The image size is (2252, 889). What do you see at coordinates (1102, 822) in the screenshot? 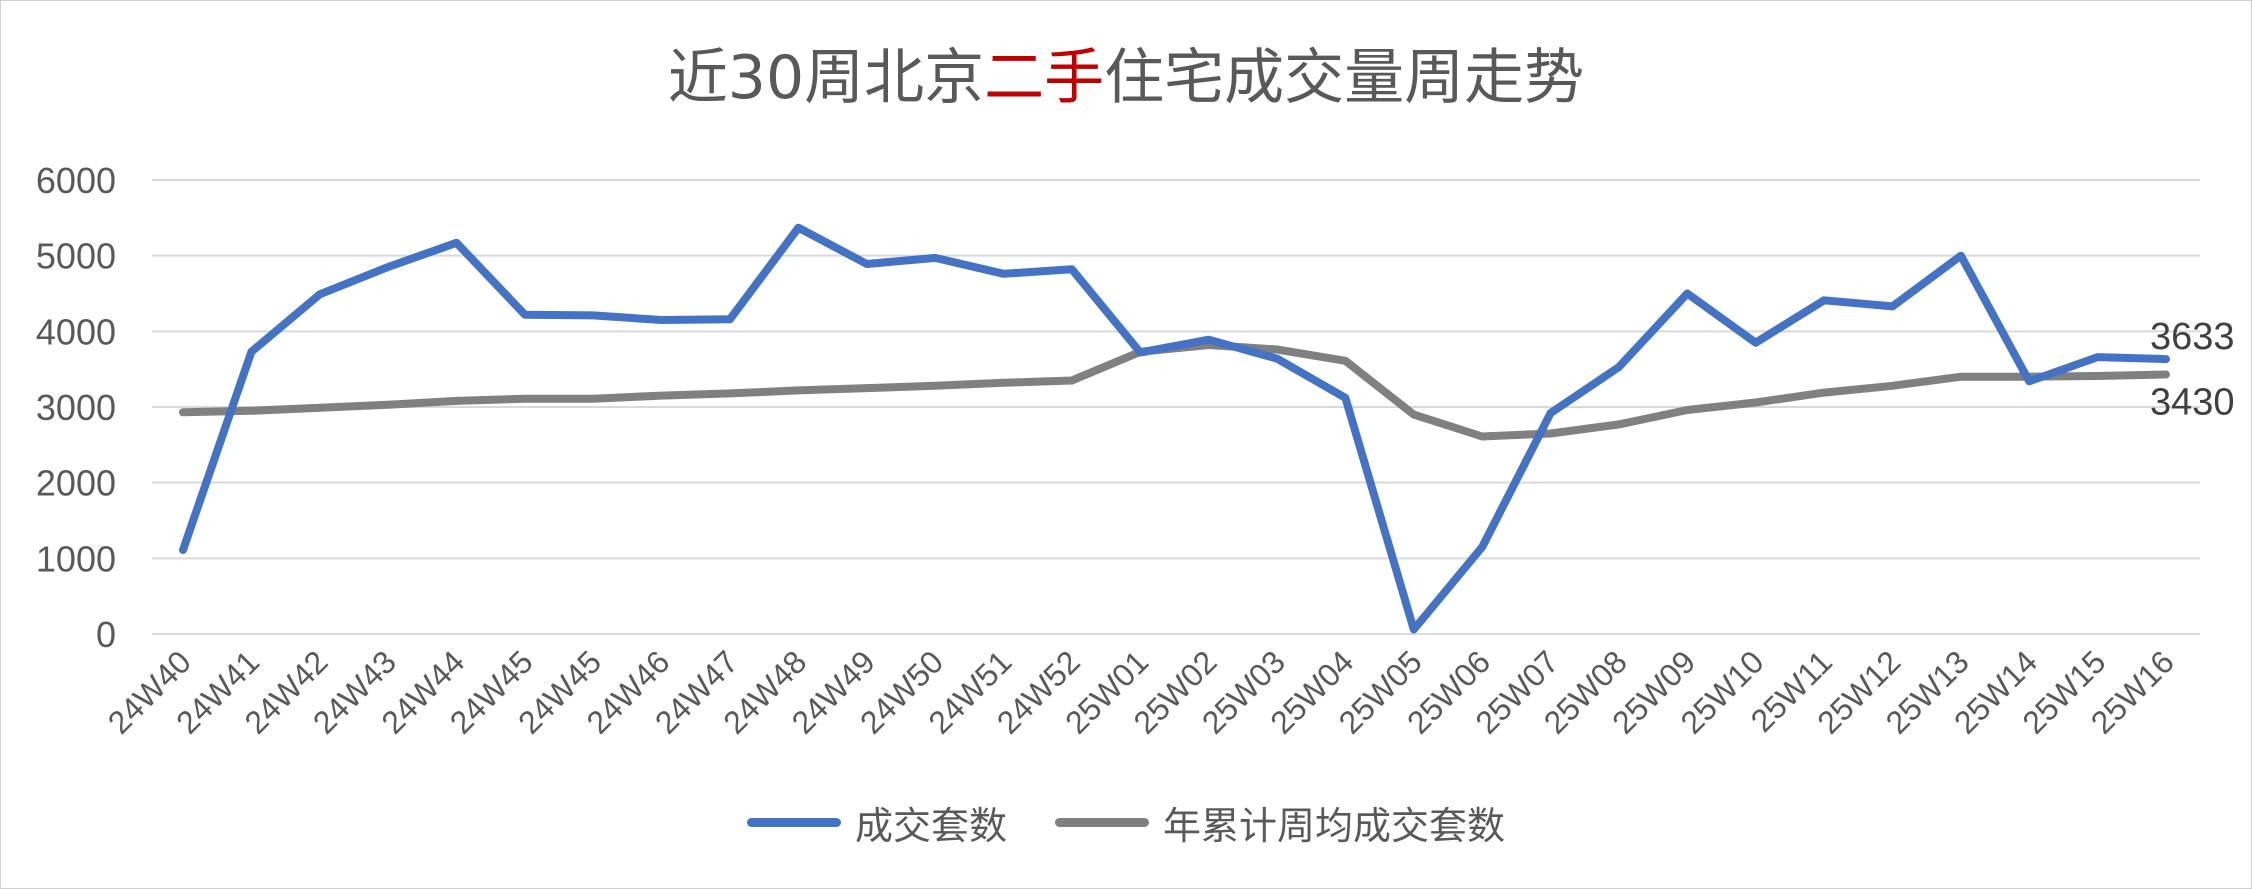
I see `legend-swatch-gray` at bounding box center [1102, 822].